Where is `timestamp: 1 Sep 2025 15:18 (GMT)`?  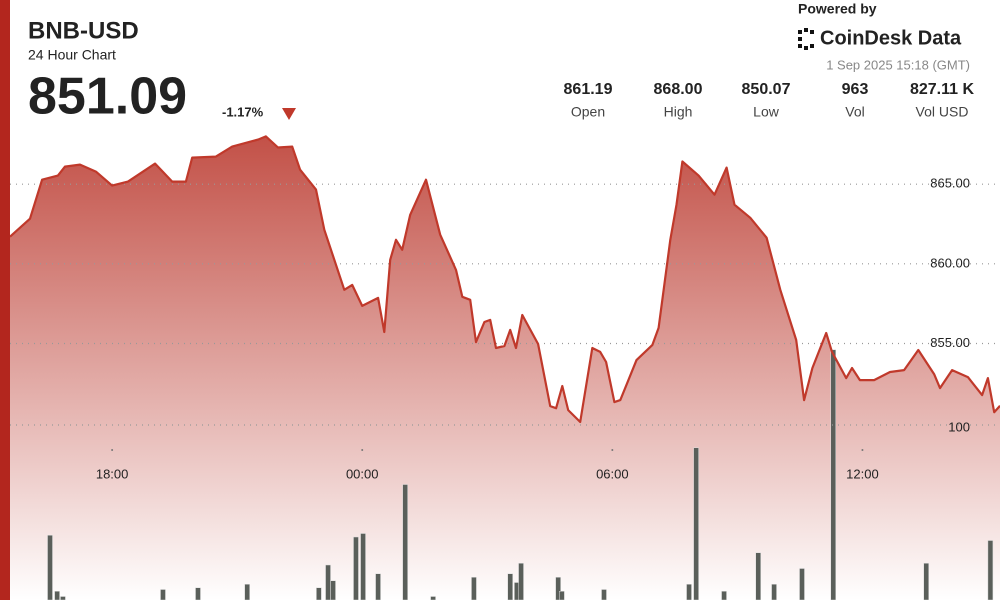 timestamp: 1 Sep 2025 15:18 (GMT) is located at coordinates (898, 64).